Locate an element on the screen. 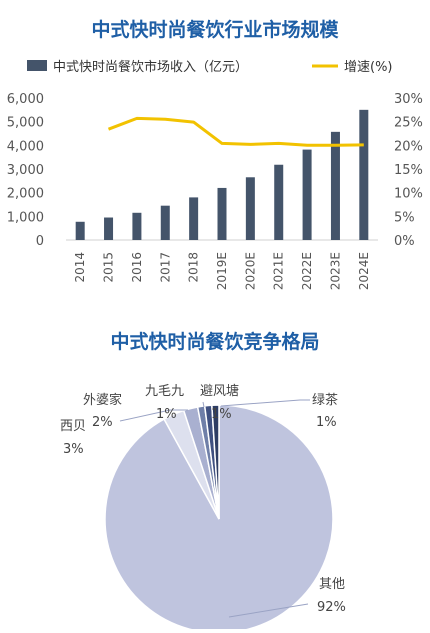 This screenshot has width=430, height=633. bar-series is located at coordinates (222, 174).